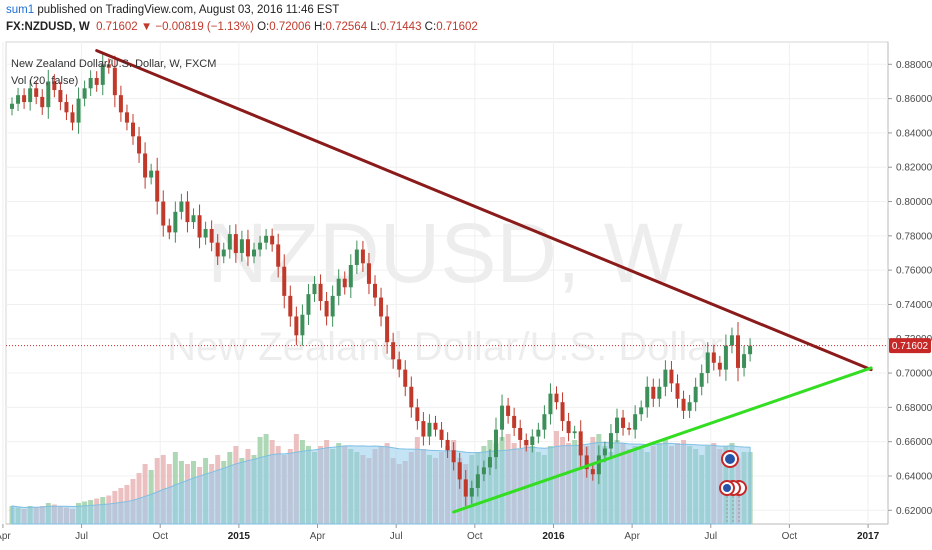 This screenshot has height=550, width=932. I want to click on high-label: H:, so click(318, 27).